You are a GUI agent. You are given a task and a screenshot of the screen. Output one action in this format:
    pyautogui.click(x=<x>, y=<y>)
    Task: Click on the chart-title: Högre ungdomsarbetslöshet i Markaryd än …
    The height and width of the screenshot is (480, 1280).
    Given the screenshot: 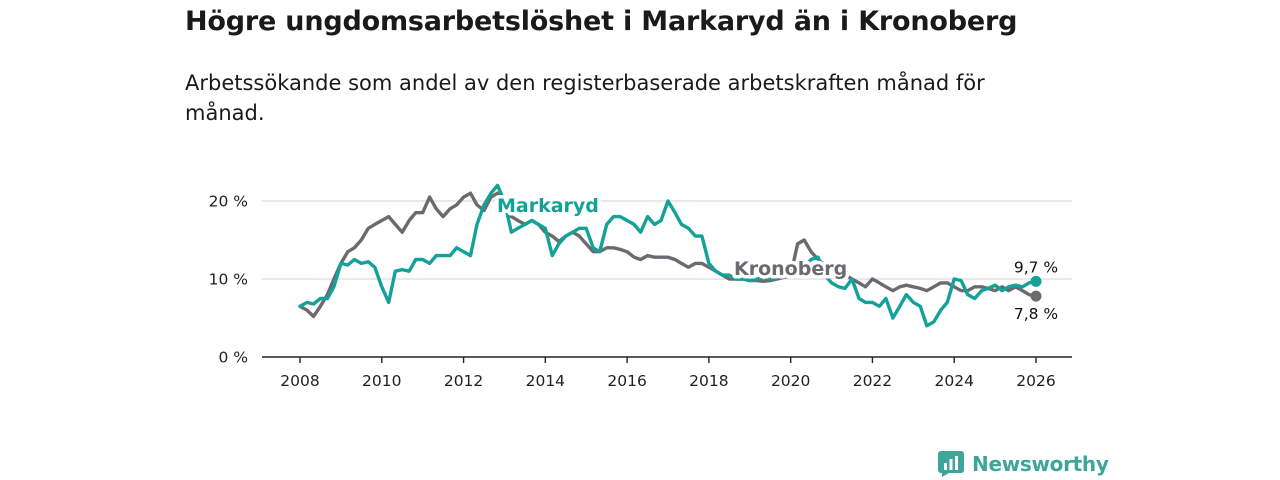 What is the action you would take?
    pyautogui.click(x=601, y=21)
    